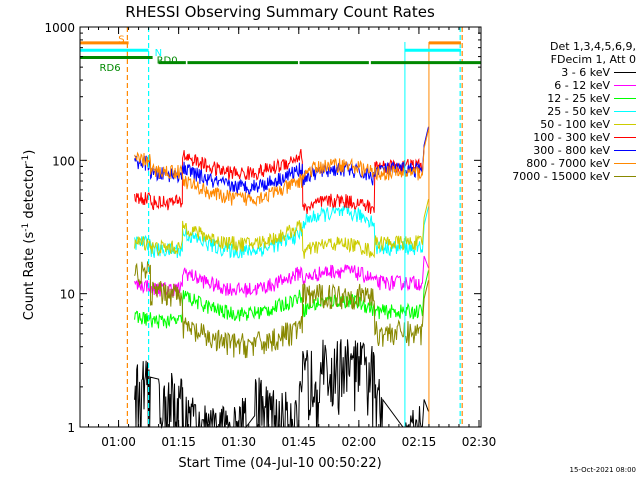  I want to click on y-tick-label: 100, so click(63, 161).